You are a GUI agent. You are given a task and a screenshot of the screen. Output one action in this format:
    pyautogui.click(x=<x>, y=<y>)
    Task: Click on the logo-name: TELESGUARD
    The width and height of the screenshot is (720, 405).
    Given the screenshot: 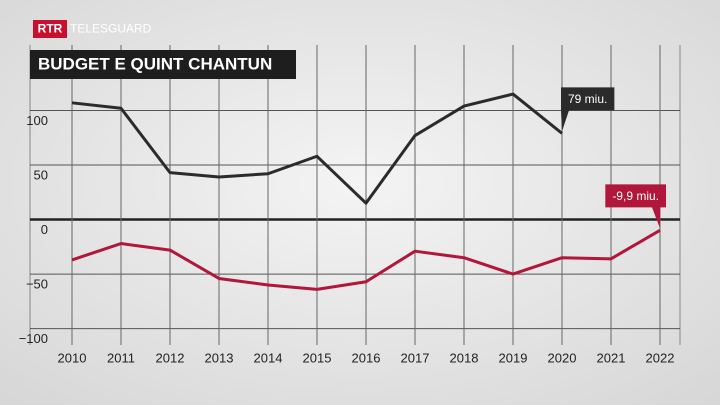 What is the action you would take?
    pyautogui.click(x=111, y=29)
    